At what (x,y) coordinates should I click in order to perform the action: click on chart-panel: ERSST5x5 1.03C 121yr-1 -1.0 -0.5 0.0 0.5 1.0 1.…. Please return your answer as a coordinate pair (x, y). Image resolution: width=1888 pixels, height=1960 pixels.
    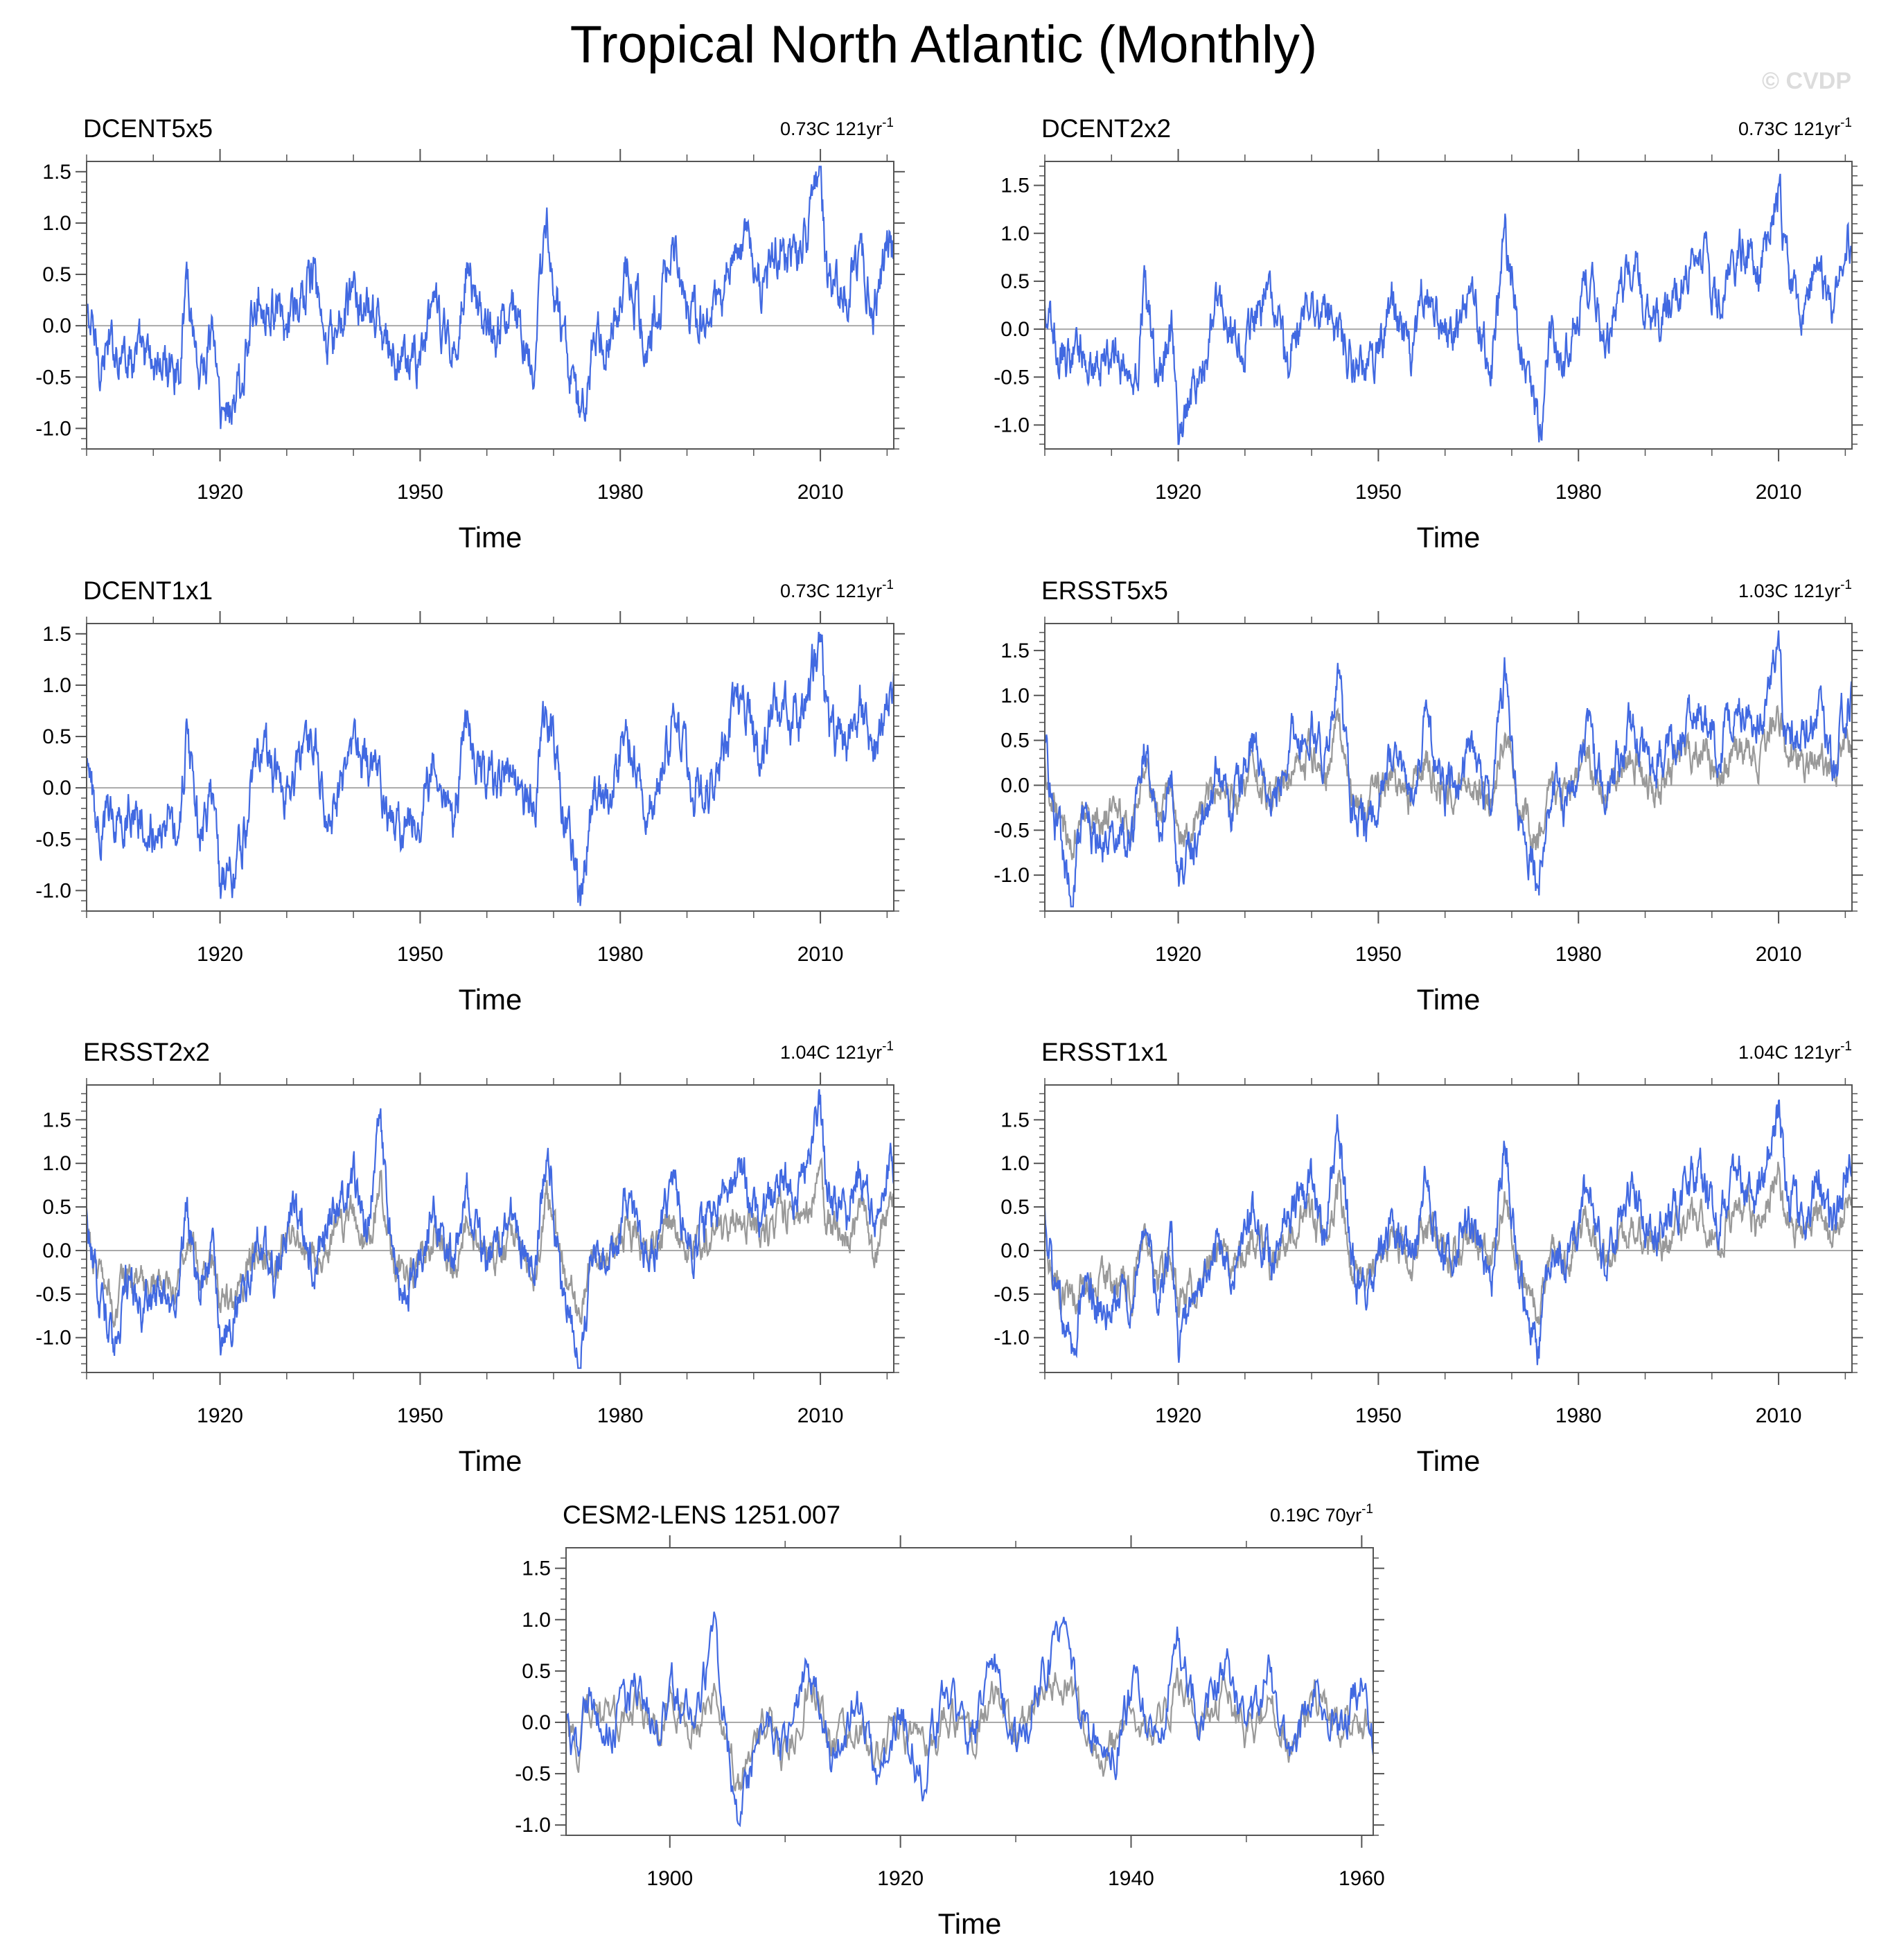
    Looking at the image, I should click on (1428, 796).